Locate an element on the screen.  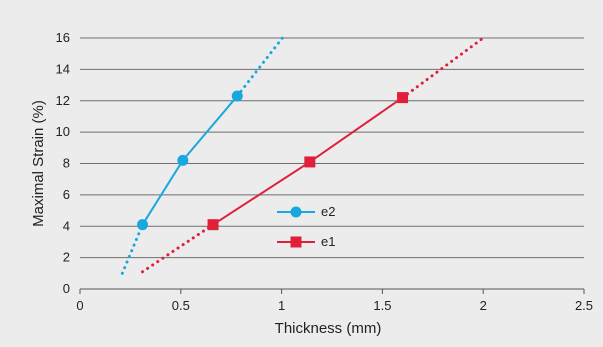
y-tick-label: 4 is located at coordinates (66, 225).